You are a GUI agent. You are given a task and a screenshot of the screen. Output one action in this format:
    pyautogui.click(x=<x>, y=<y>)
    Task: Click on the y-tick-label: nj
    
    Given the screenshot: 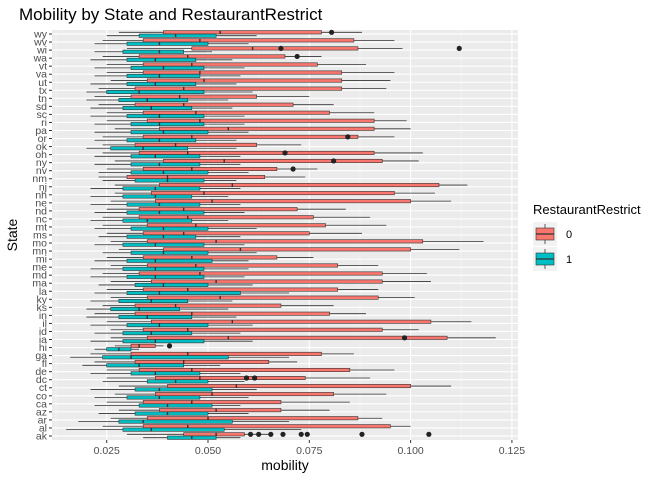 What is the action you would take?
    pyautogui.click(x=43, y=187)
    